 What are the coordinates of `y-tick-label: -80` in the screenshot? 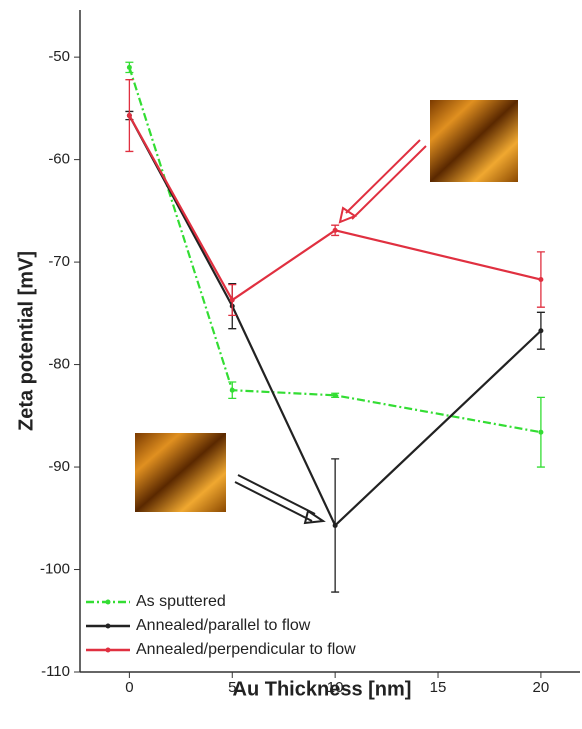 It's located at (59, 364).